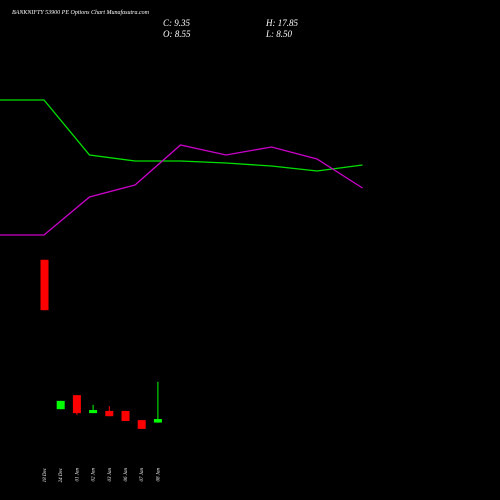 Image resolution: width=500 pixels, height=500 pixels. I want to click on x-tick-label: 02 Jan, so click(94, 475).